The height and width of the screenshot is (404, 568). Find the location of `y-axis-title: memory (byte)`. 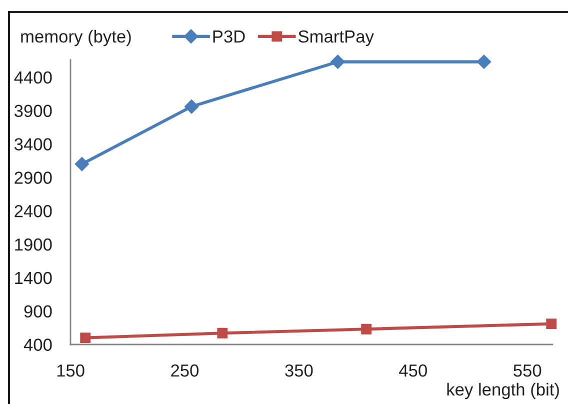

y-axis-title: memory (byte) is located at coordinates (76, 38).